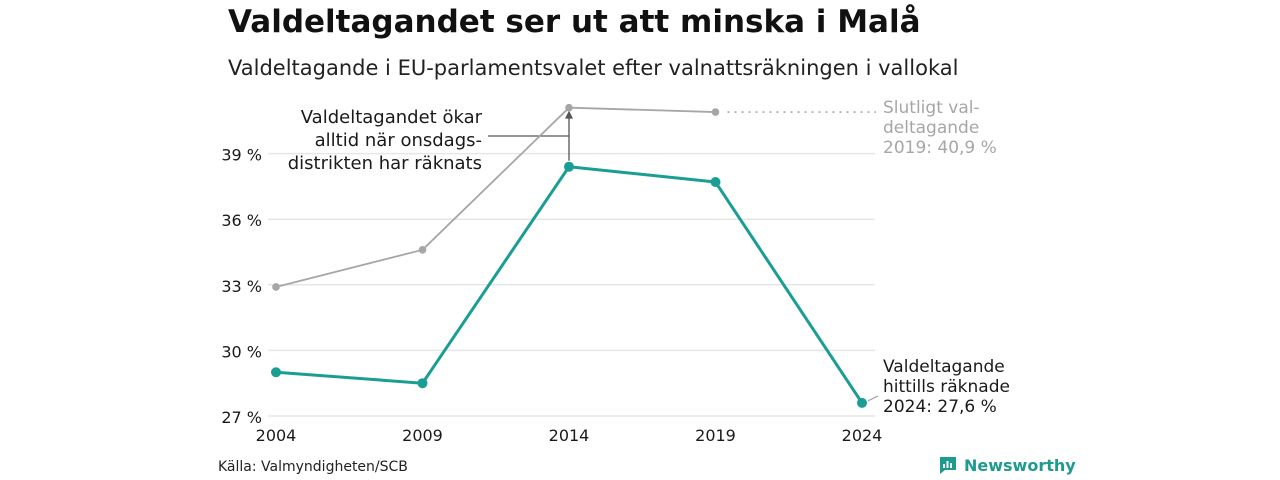  What do you see at coordinates (940, 407) in the screenshot?
I see `series-label-current: 2024: 27,6 %` at bounding box center [940, 407].